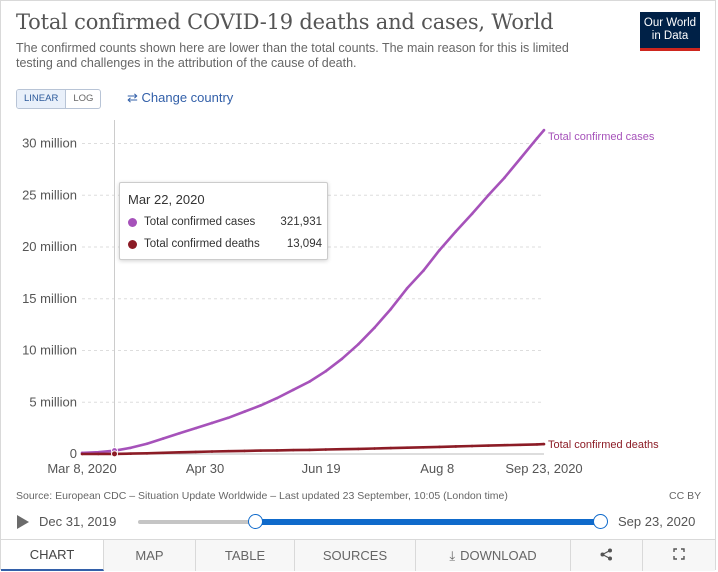 The width and height of the screenshot is (718, 572). Describe the element at coordinates (73, 453) in the screenshot. I see `y-tick-label: 0` at that location.